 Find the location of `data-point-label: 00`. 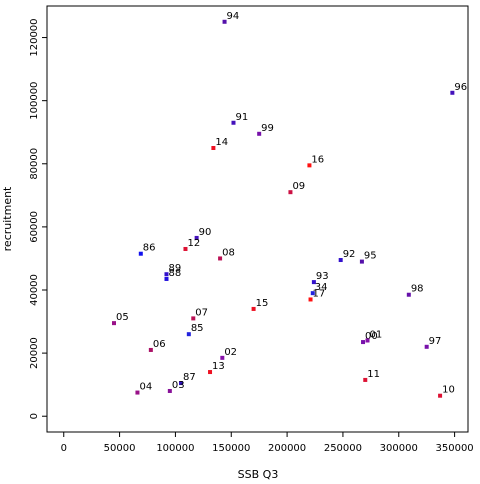

data-point-label: 00 is located at coordinates (371, 336).